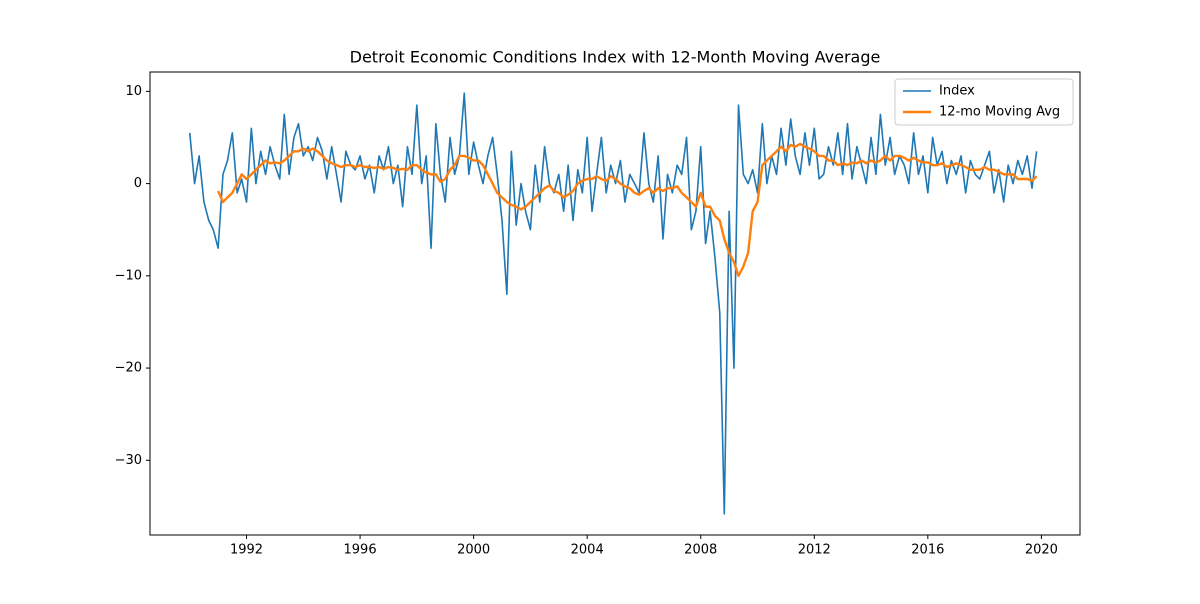 Image resolution: width=1200 pixels, height=604 pixels. I want to click on x-tick-label: 2008, so click(700, 550).